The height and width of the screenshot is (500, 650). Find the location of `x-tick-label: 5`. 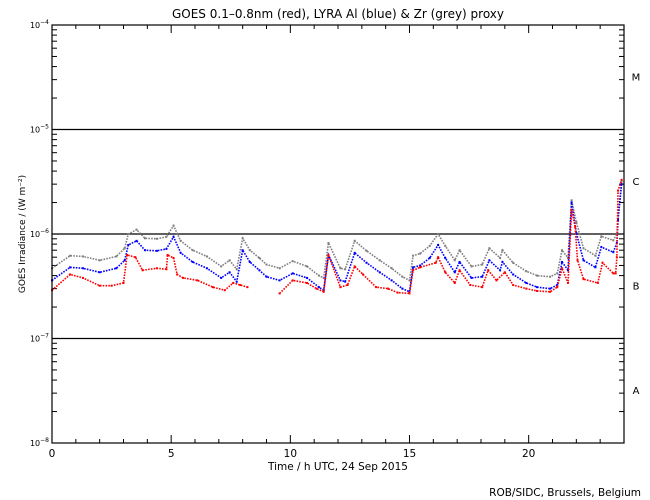

x-tick-label: 5 is located at coordinates (171, 454).